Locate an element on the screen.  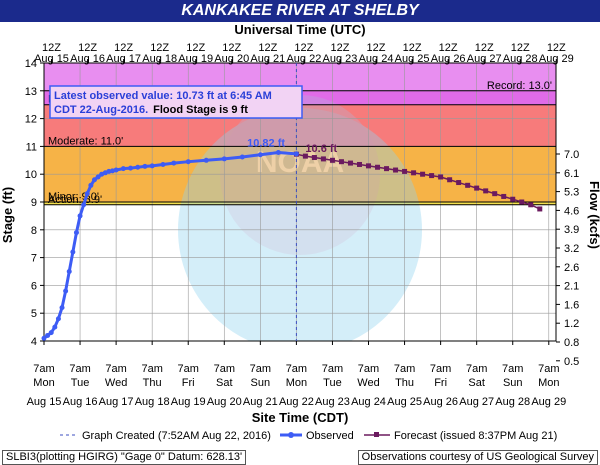
legend-forecast-marker is located at coordinates (376, 434).